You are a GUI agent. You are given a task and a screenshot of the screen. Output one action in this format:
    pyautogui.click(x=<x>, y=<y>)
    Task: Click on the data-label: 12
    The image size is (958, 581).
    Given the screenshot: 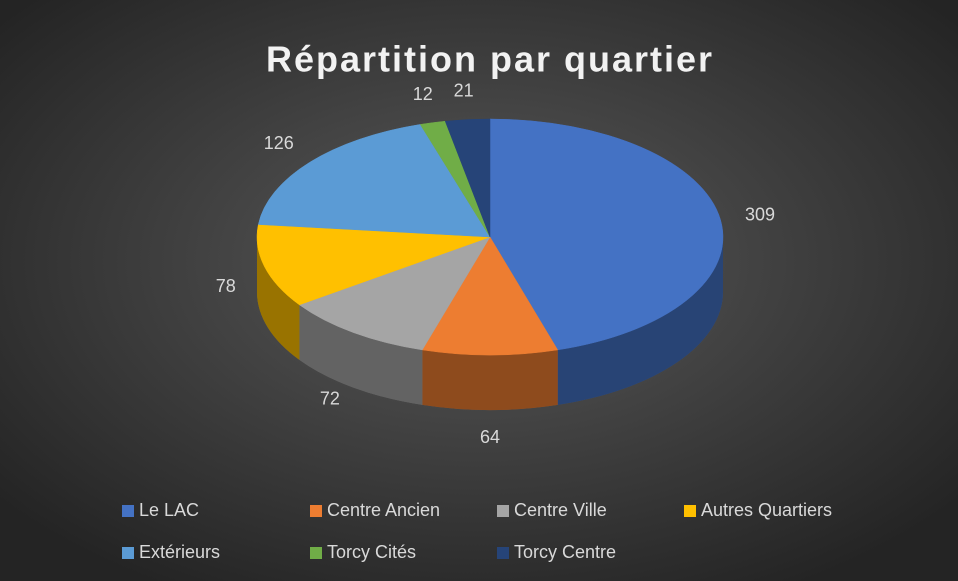 What is the action you would take?
    pyautogui.click(x=423, y=94)
    